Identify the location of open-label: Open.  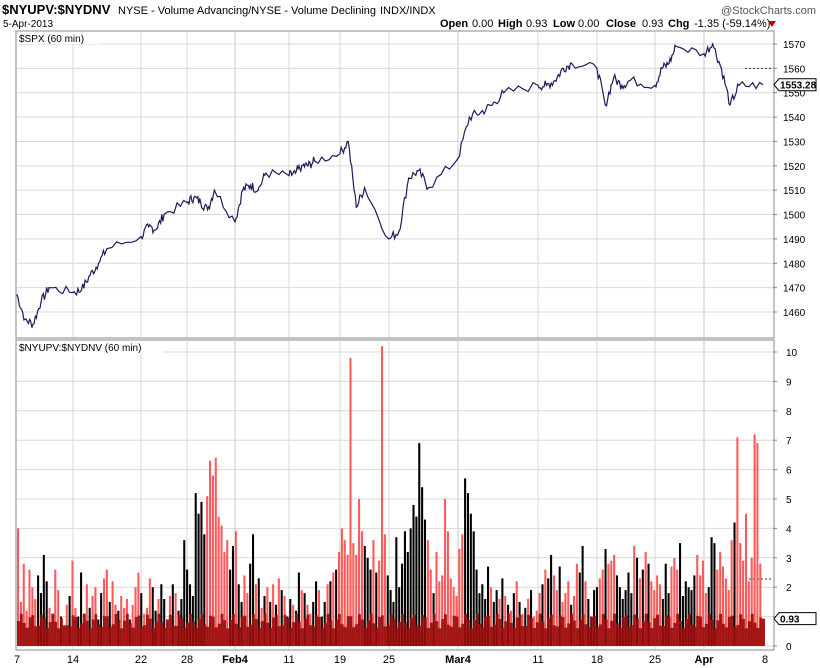
(454, 24).